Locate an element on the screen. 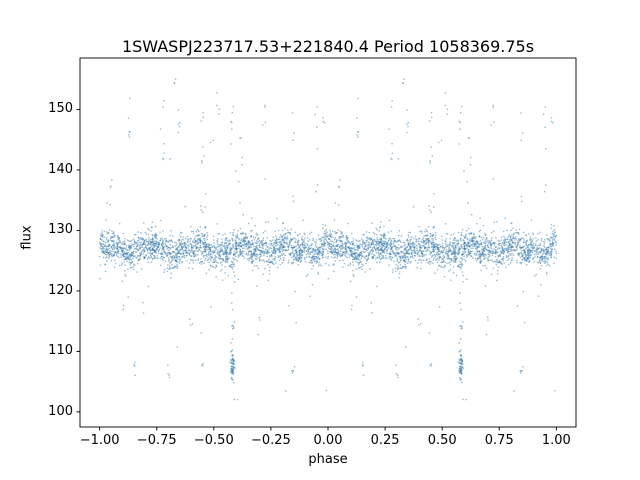 This screenshot has height=480, width=640. x-tick-label: 0.25 is located at coordinates (385, 440).